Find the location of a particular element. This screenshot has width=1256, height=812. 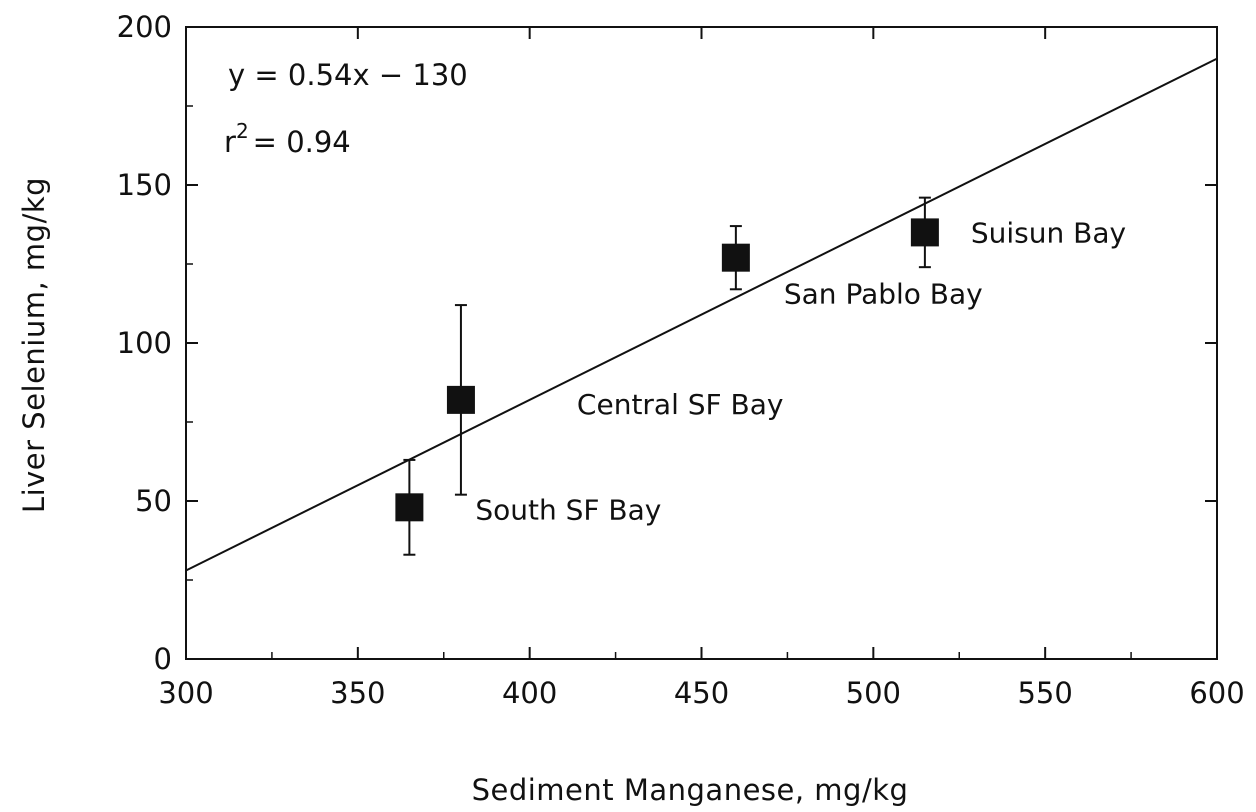

y-tick-label: 100 is located at coordinates (144, 343).